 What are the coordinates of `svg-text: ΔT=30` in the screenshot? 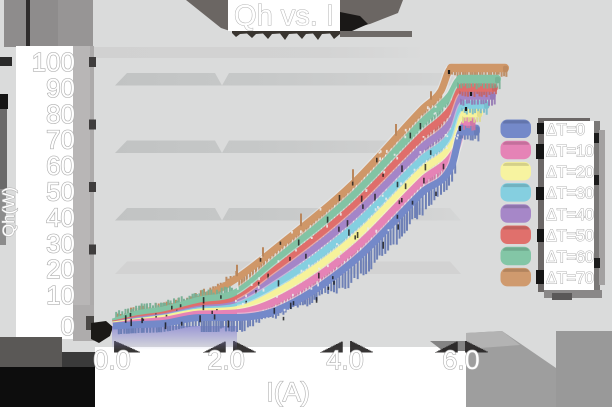 It's located at (570, 194).